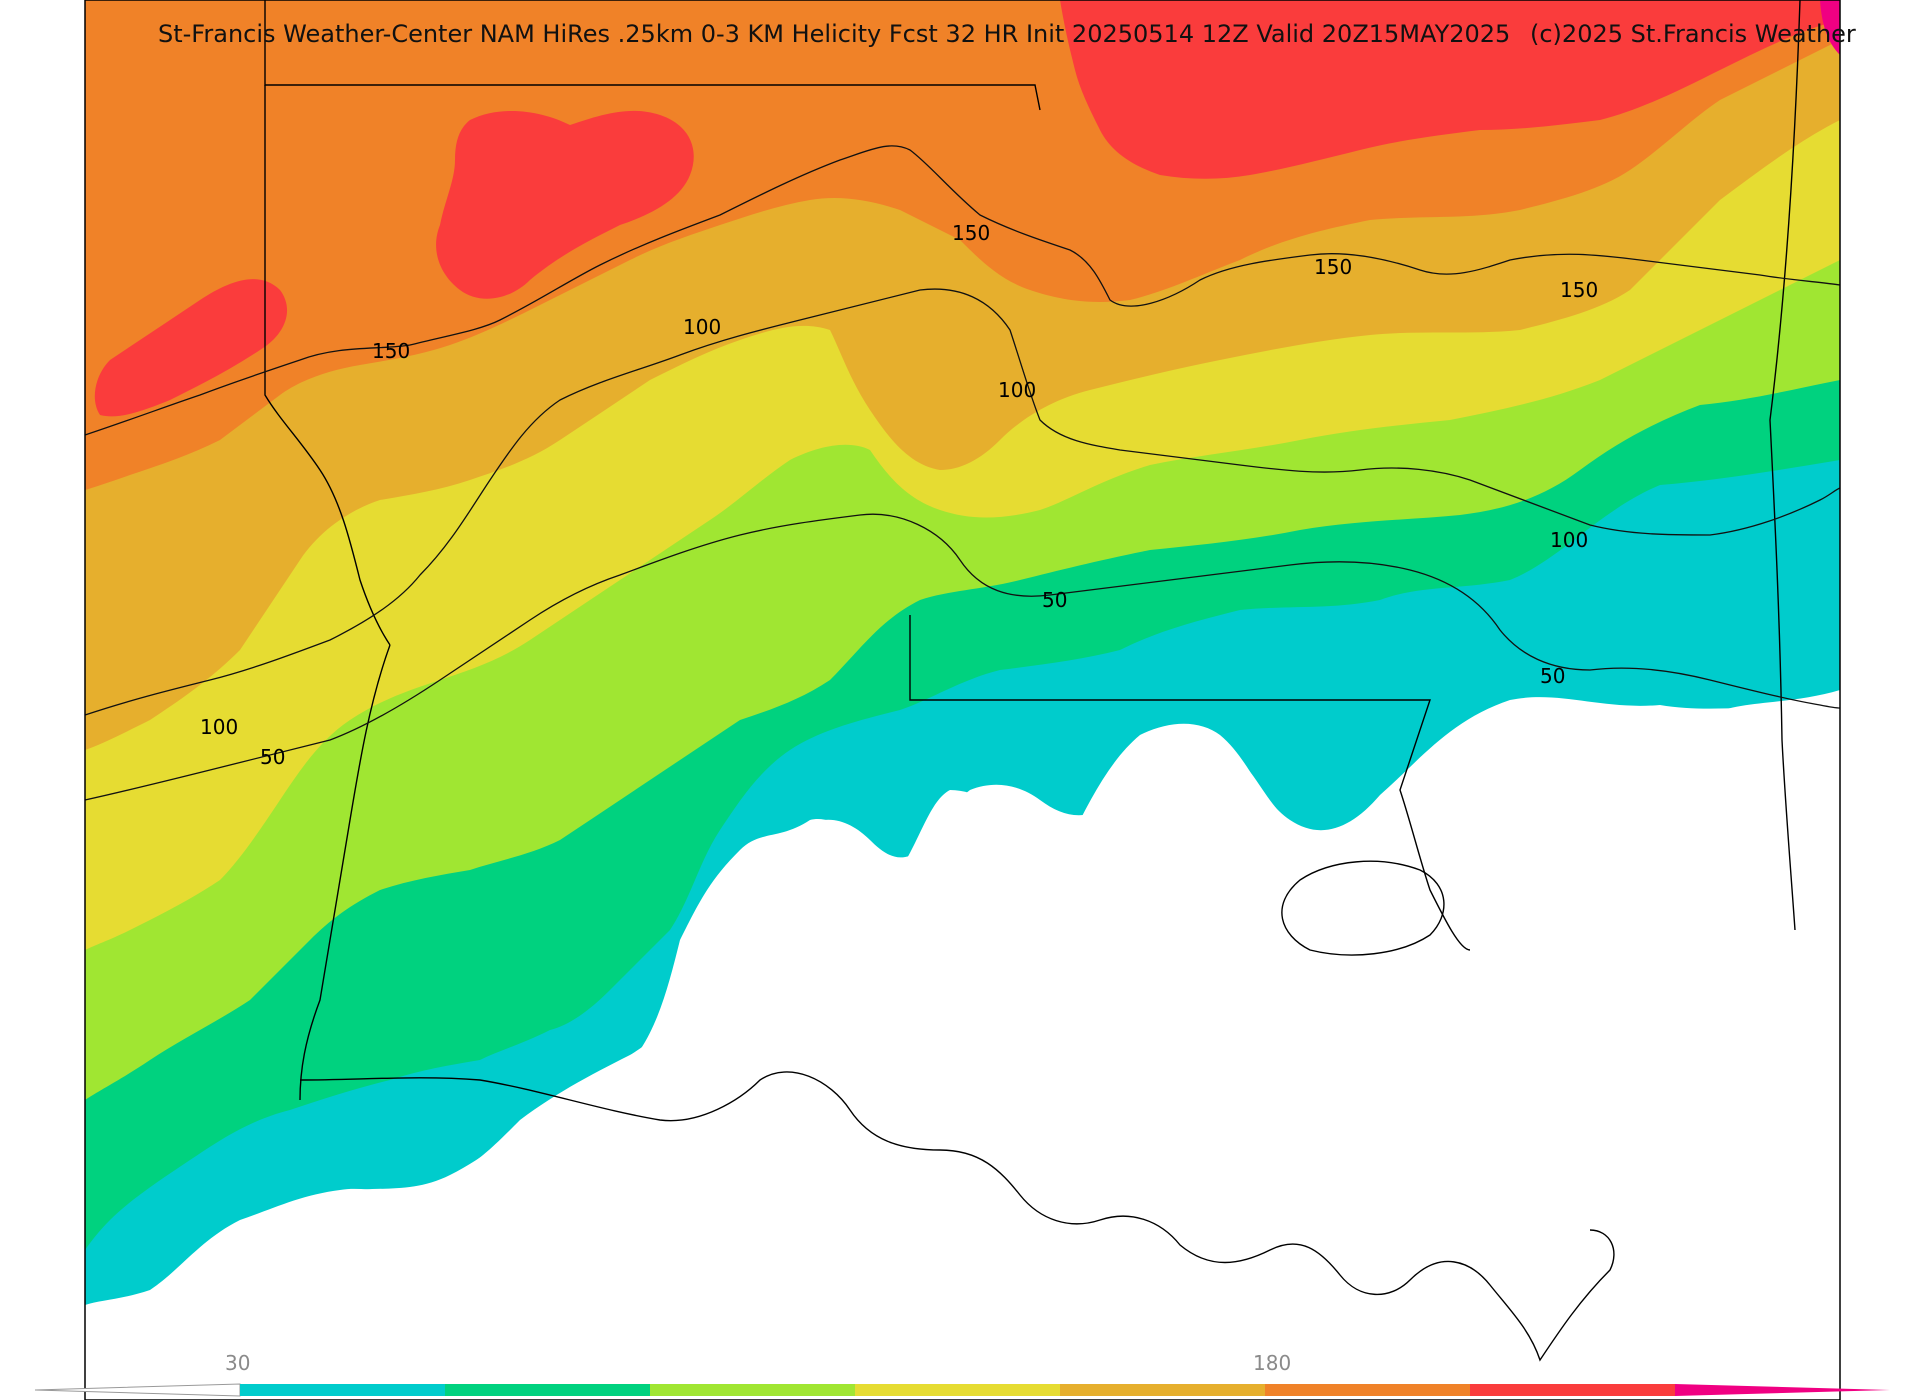  I want to click on contour-label-50-c: 50, so click(272, 757).